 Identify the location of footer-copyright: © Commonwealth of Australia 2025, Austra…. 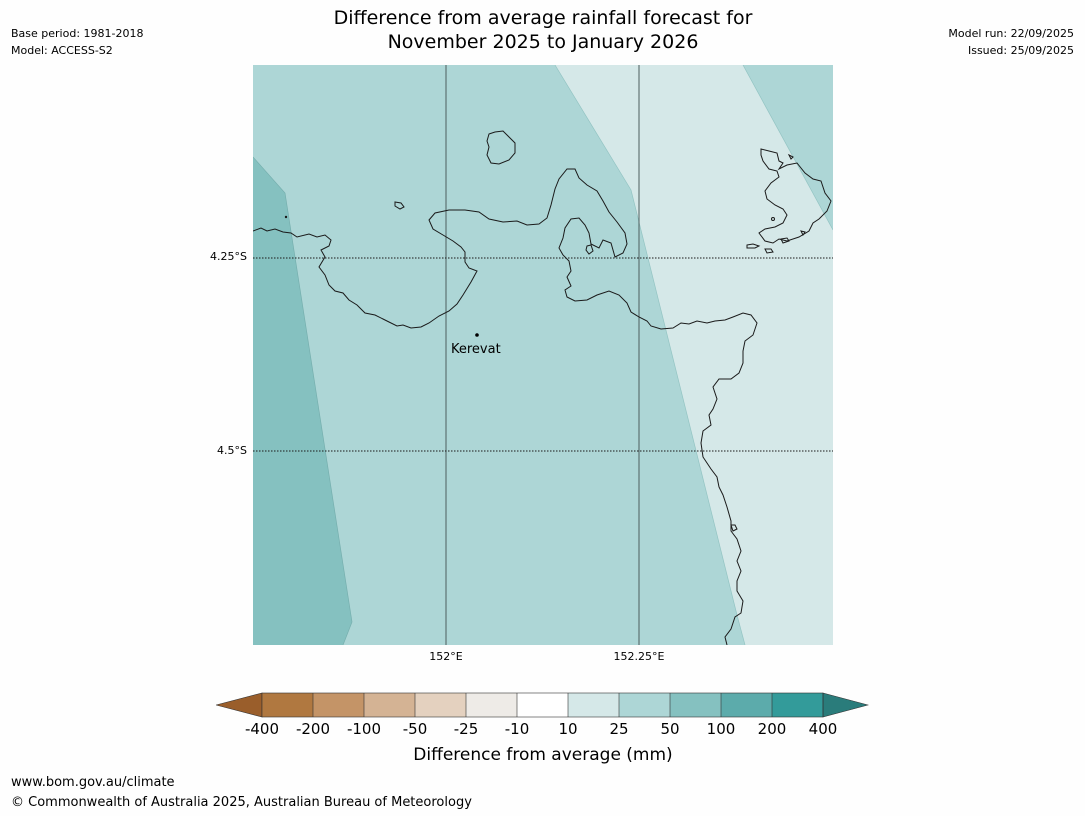
(241, 802).